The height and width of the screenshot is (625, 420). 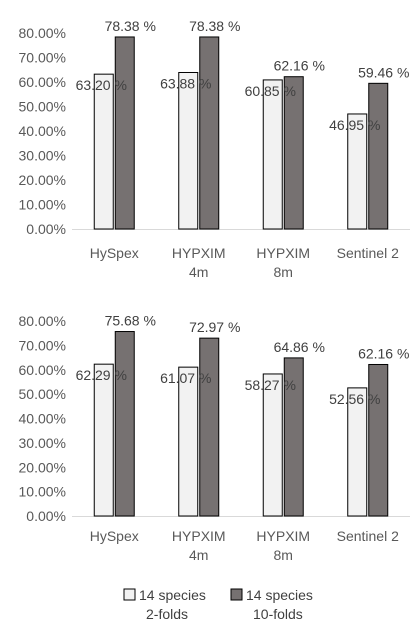 What do you see at coordinates (185, 378) in the screenshot?
I see `data-label: 61.07 %` at bounding box center [185, 378].